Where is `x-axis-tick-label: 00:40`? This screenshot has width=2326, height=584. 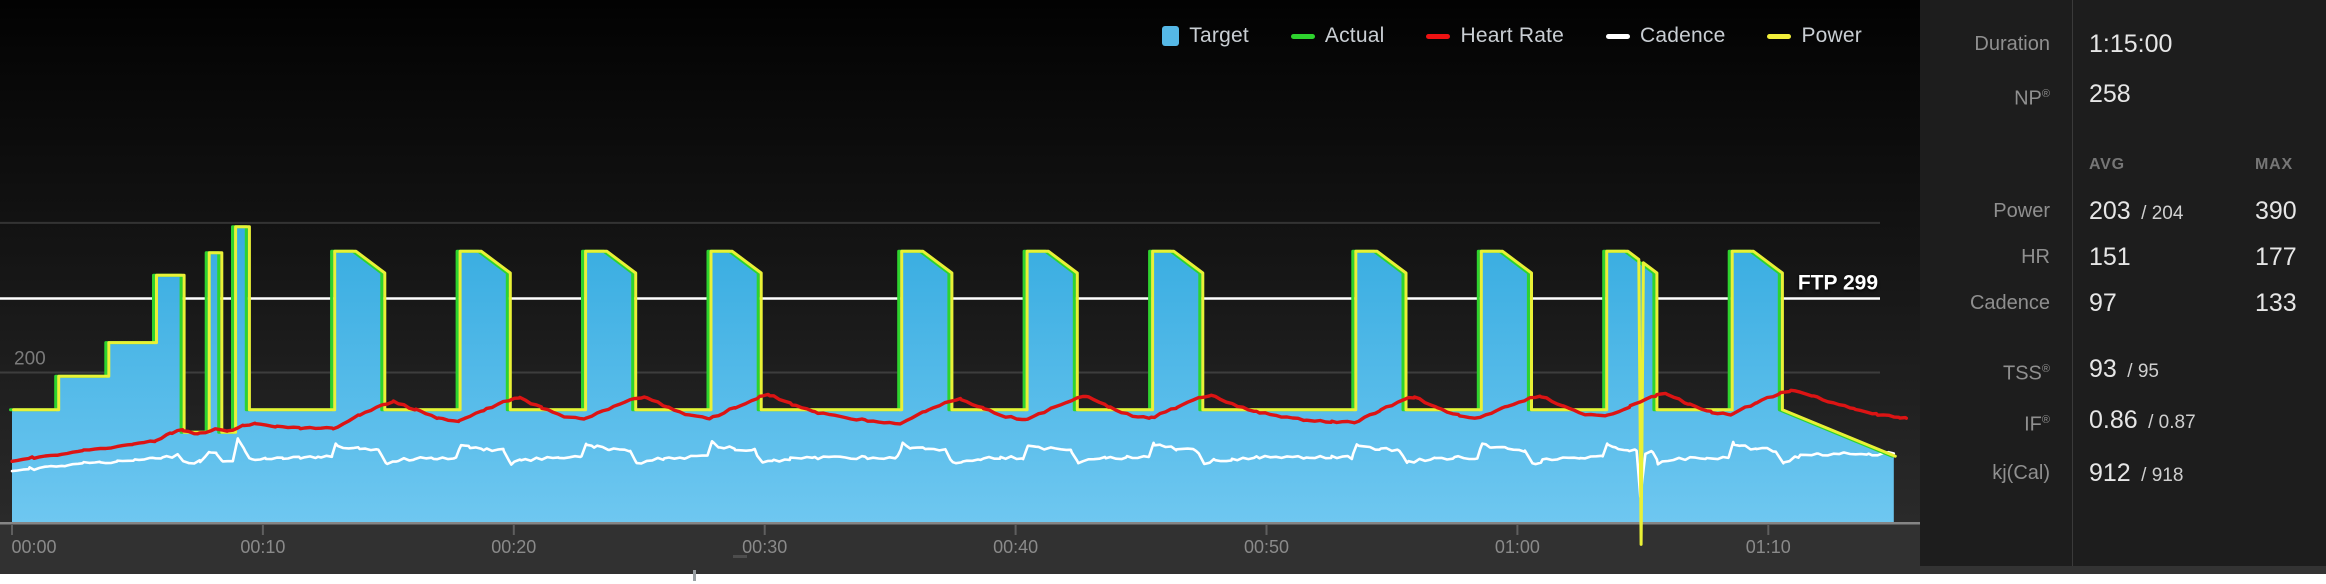
x-axis-tick-label: 00:40 is located at coordinates (1015, 547).